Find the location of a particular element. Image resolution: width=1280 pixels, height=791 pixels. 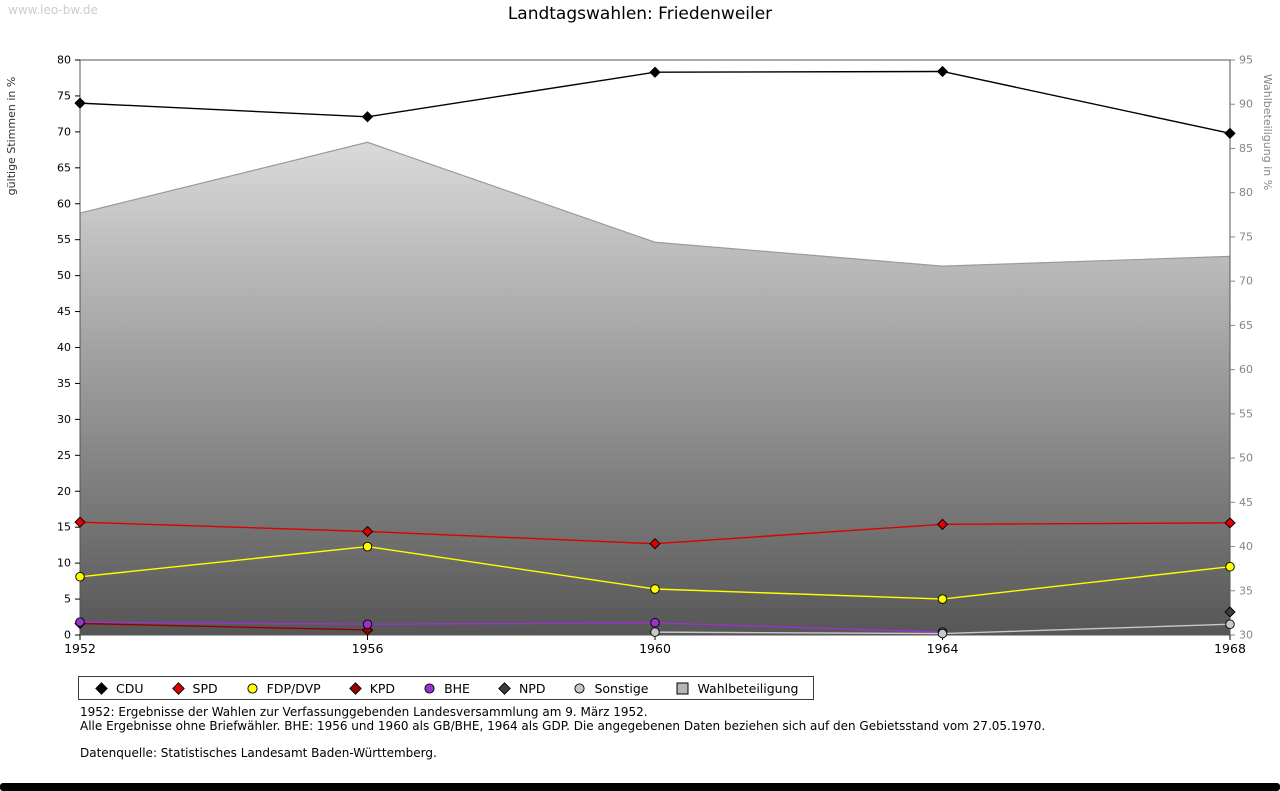

series-npd is located at coordinates (1230, 612).